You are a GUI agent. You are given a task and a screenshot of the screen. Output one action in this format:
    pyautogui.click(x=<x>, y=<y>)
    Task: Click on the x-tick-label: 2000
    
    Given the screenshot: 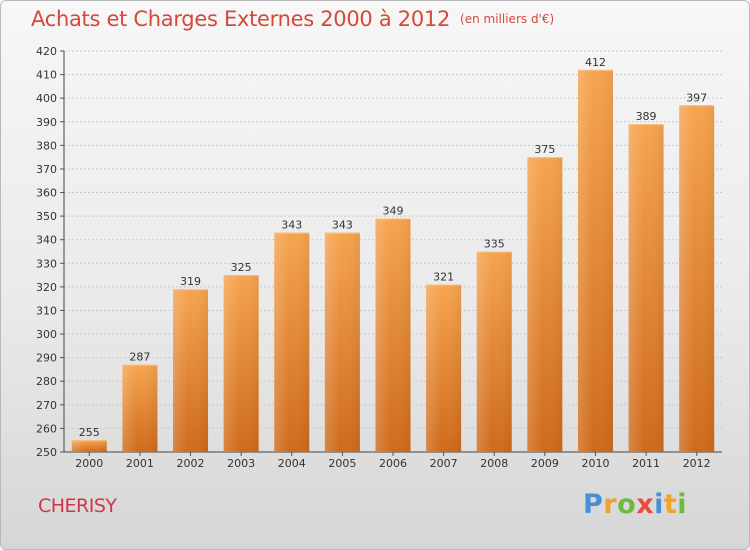 What is the action you would take?
    pyautogui.click(x=89, y=463)
    